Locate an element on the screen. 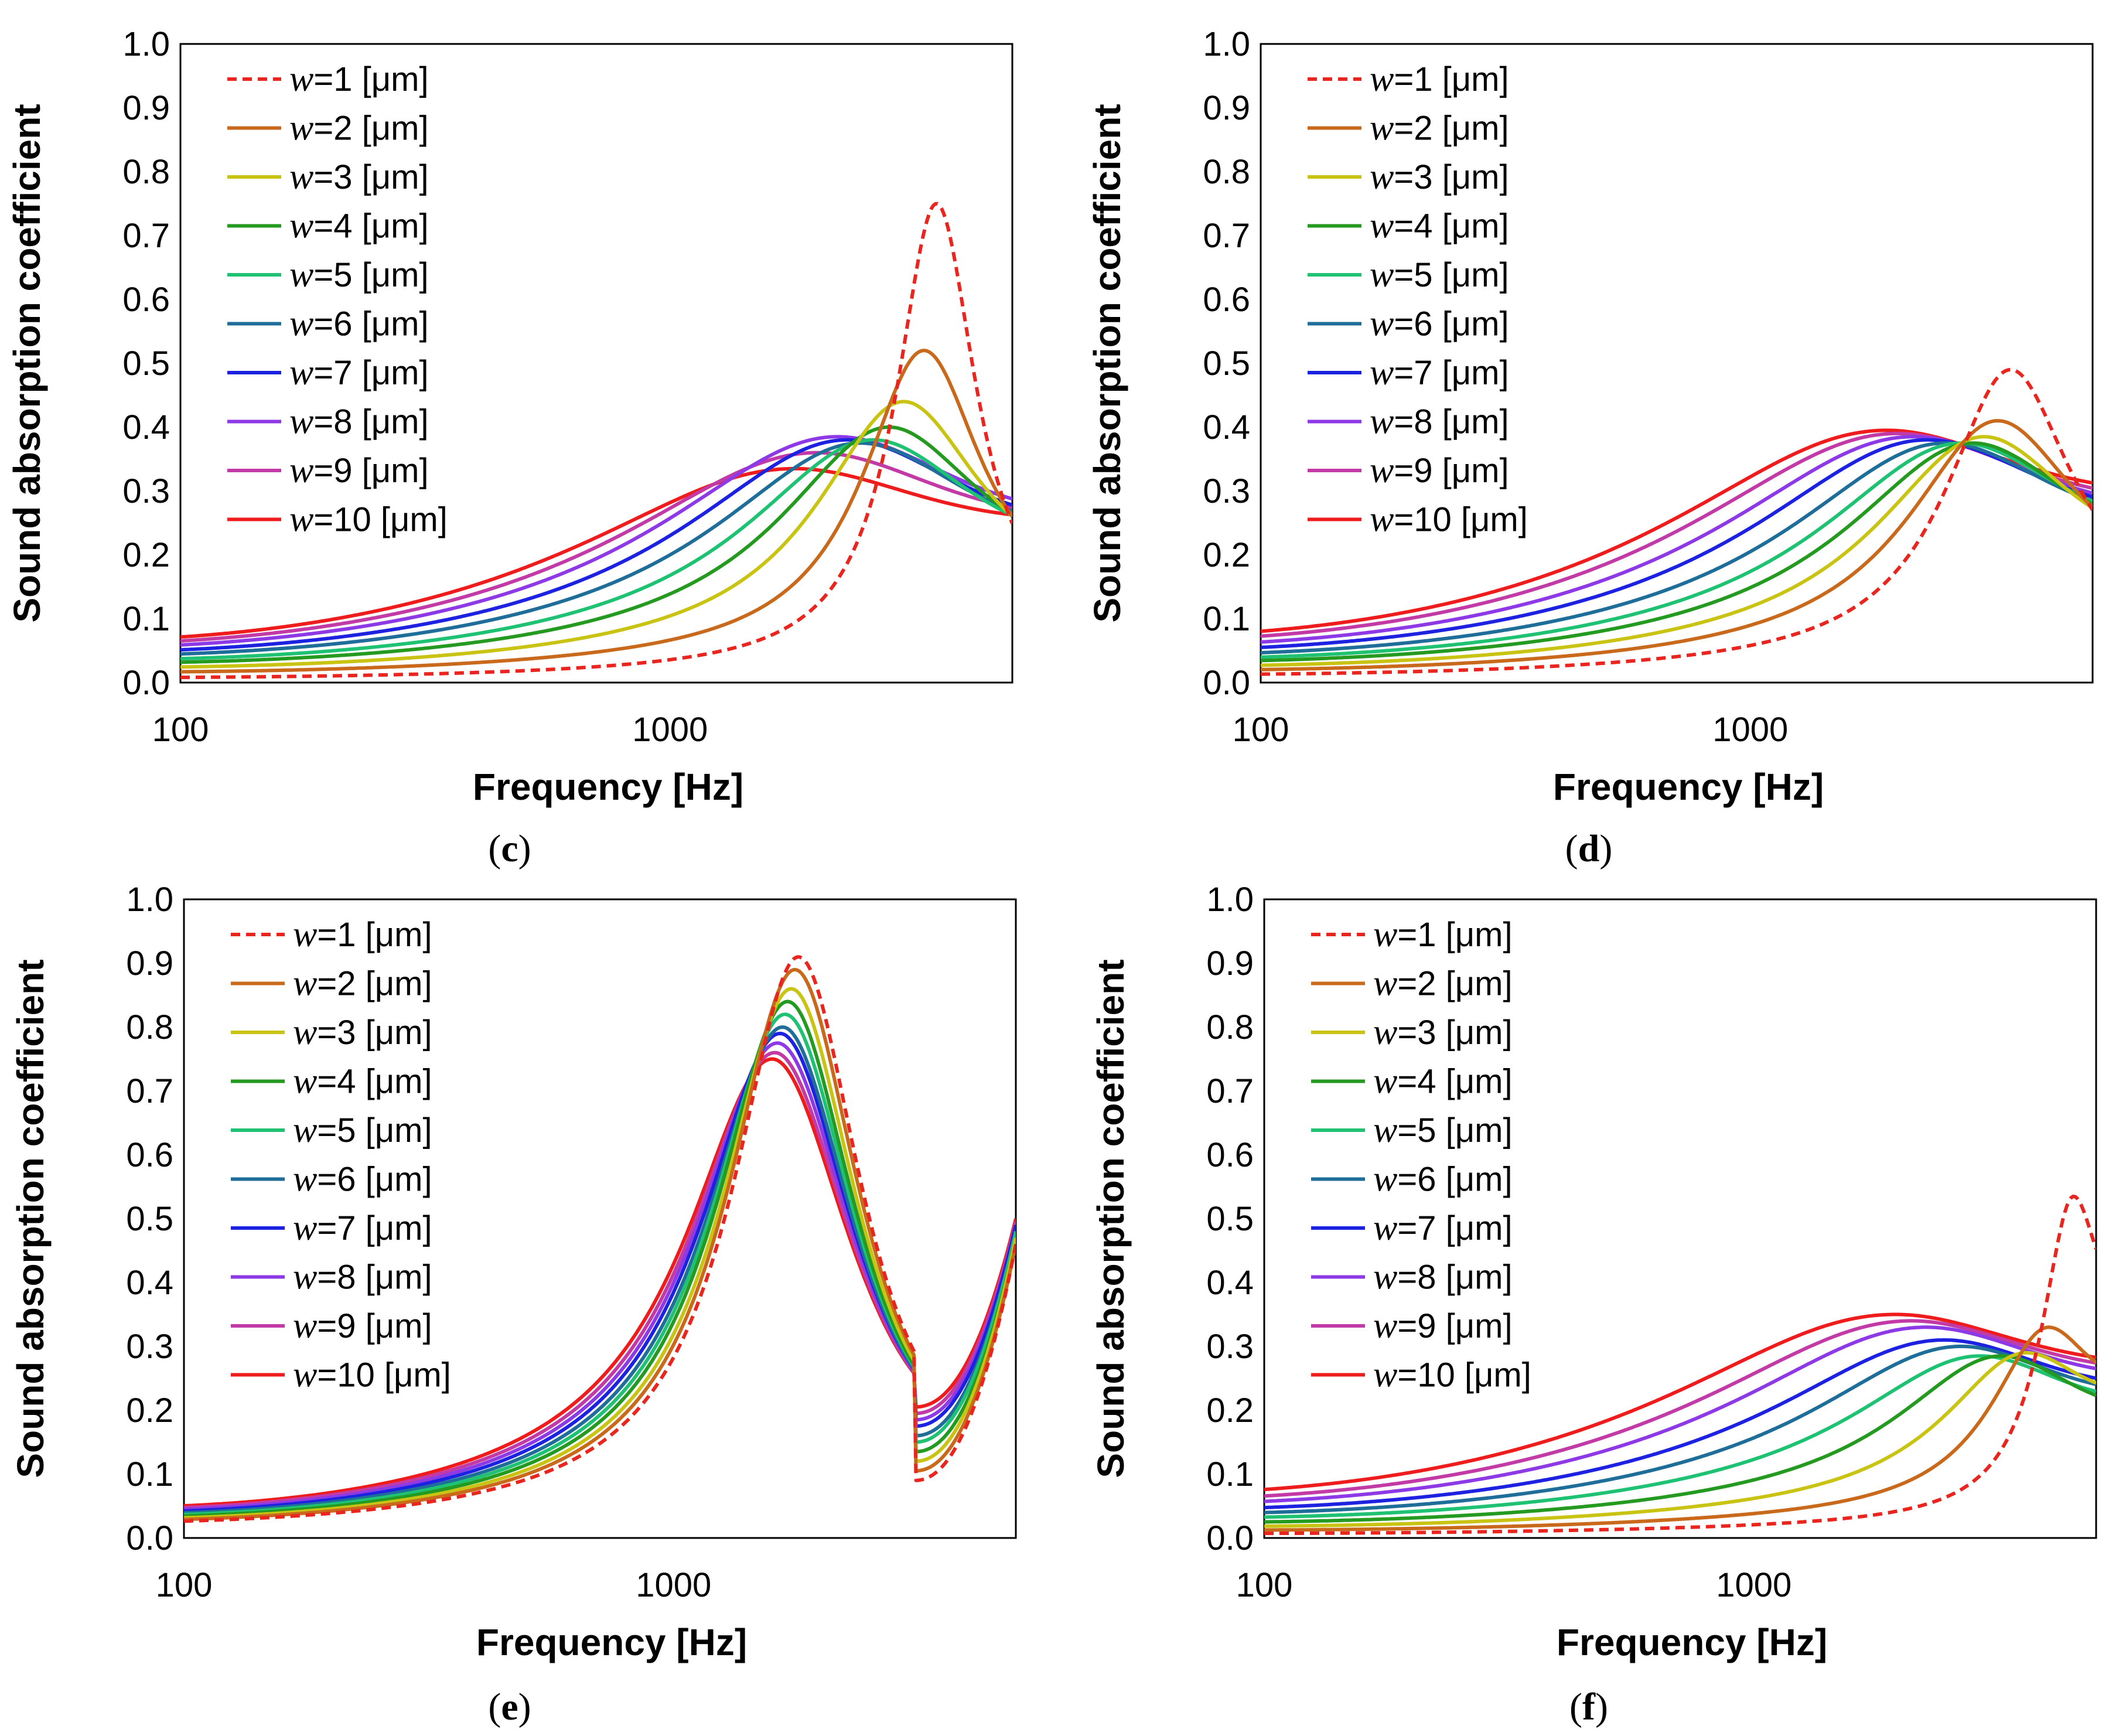 This screenshot has width=2109, height=1736. series-line-w3 is located at coordinates (600, 1253).